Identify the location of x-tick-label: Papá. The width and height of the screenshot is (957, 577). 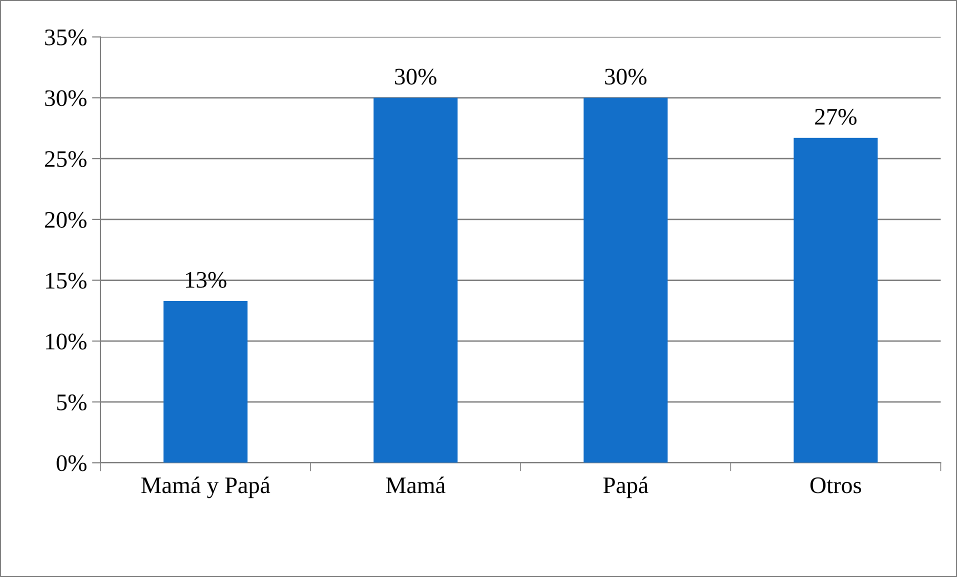
(625, 487).